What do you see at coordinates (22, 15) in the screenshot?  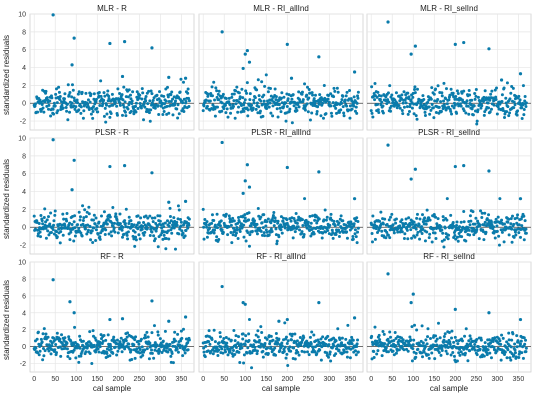 I see `y-tick-label: 10` at bounding box center [22, 15].